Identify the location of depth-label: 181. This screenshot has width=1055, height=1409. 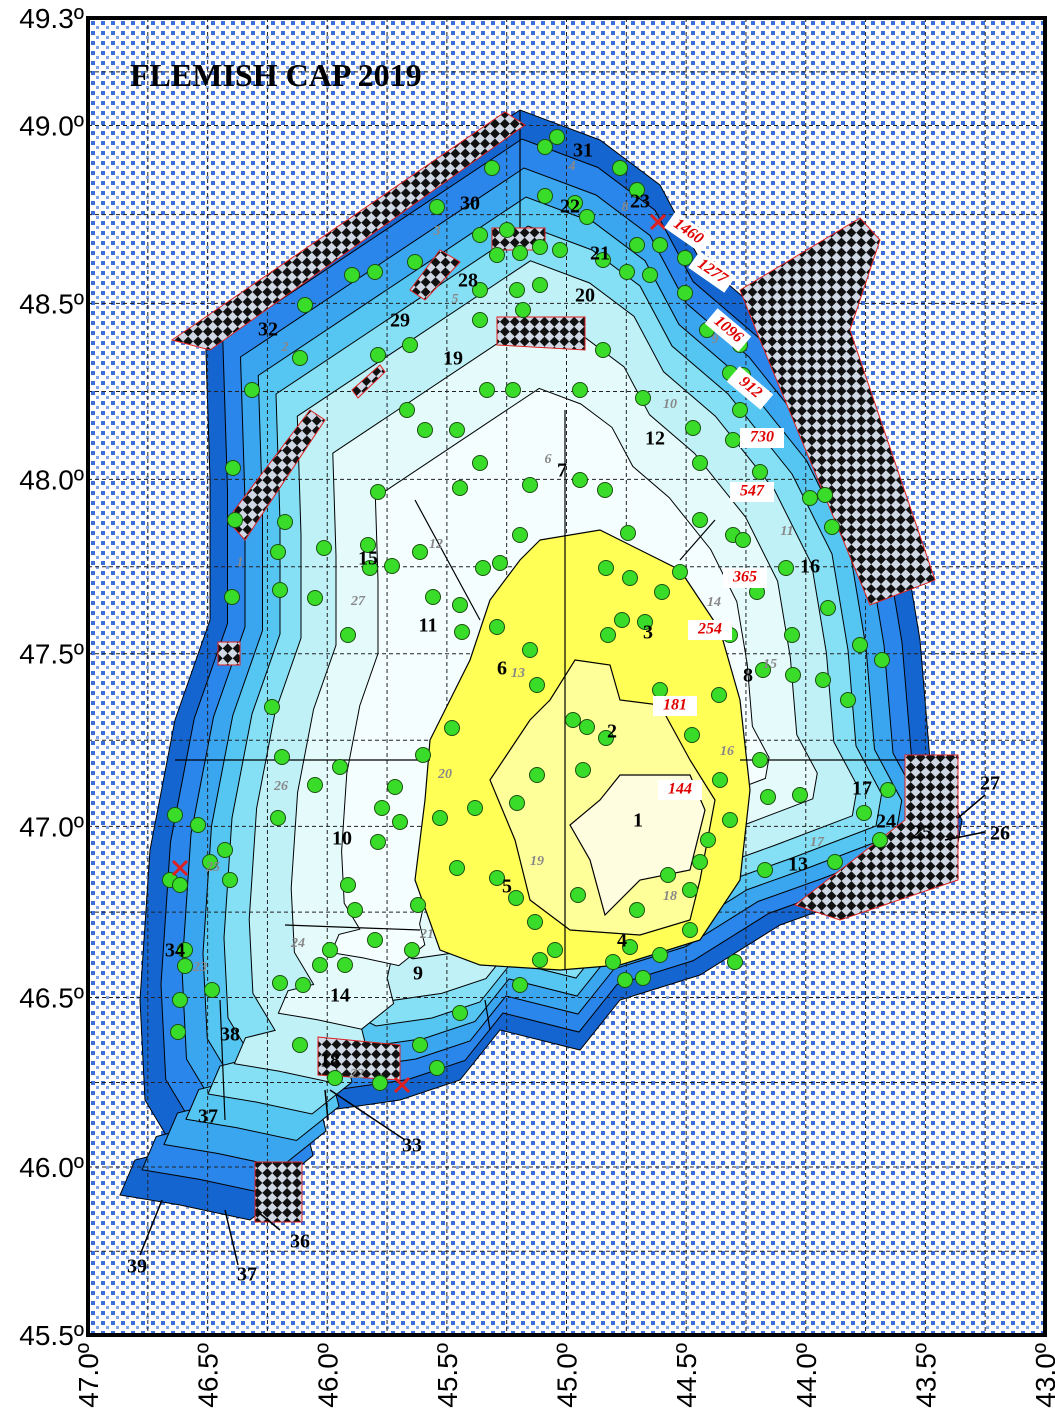
(675, 705).